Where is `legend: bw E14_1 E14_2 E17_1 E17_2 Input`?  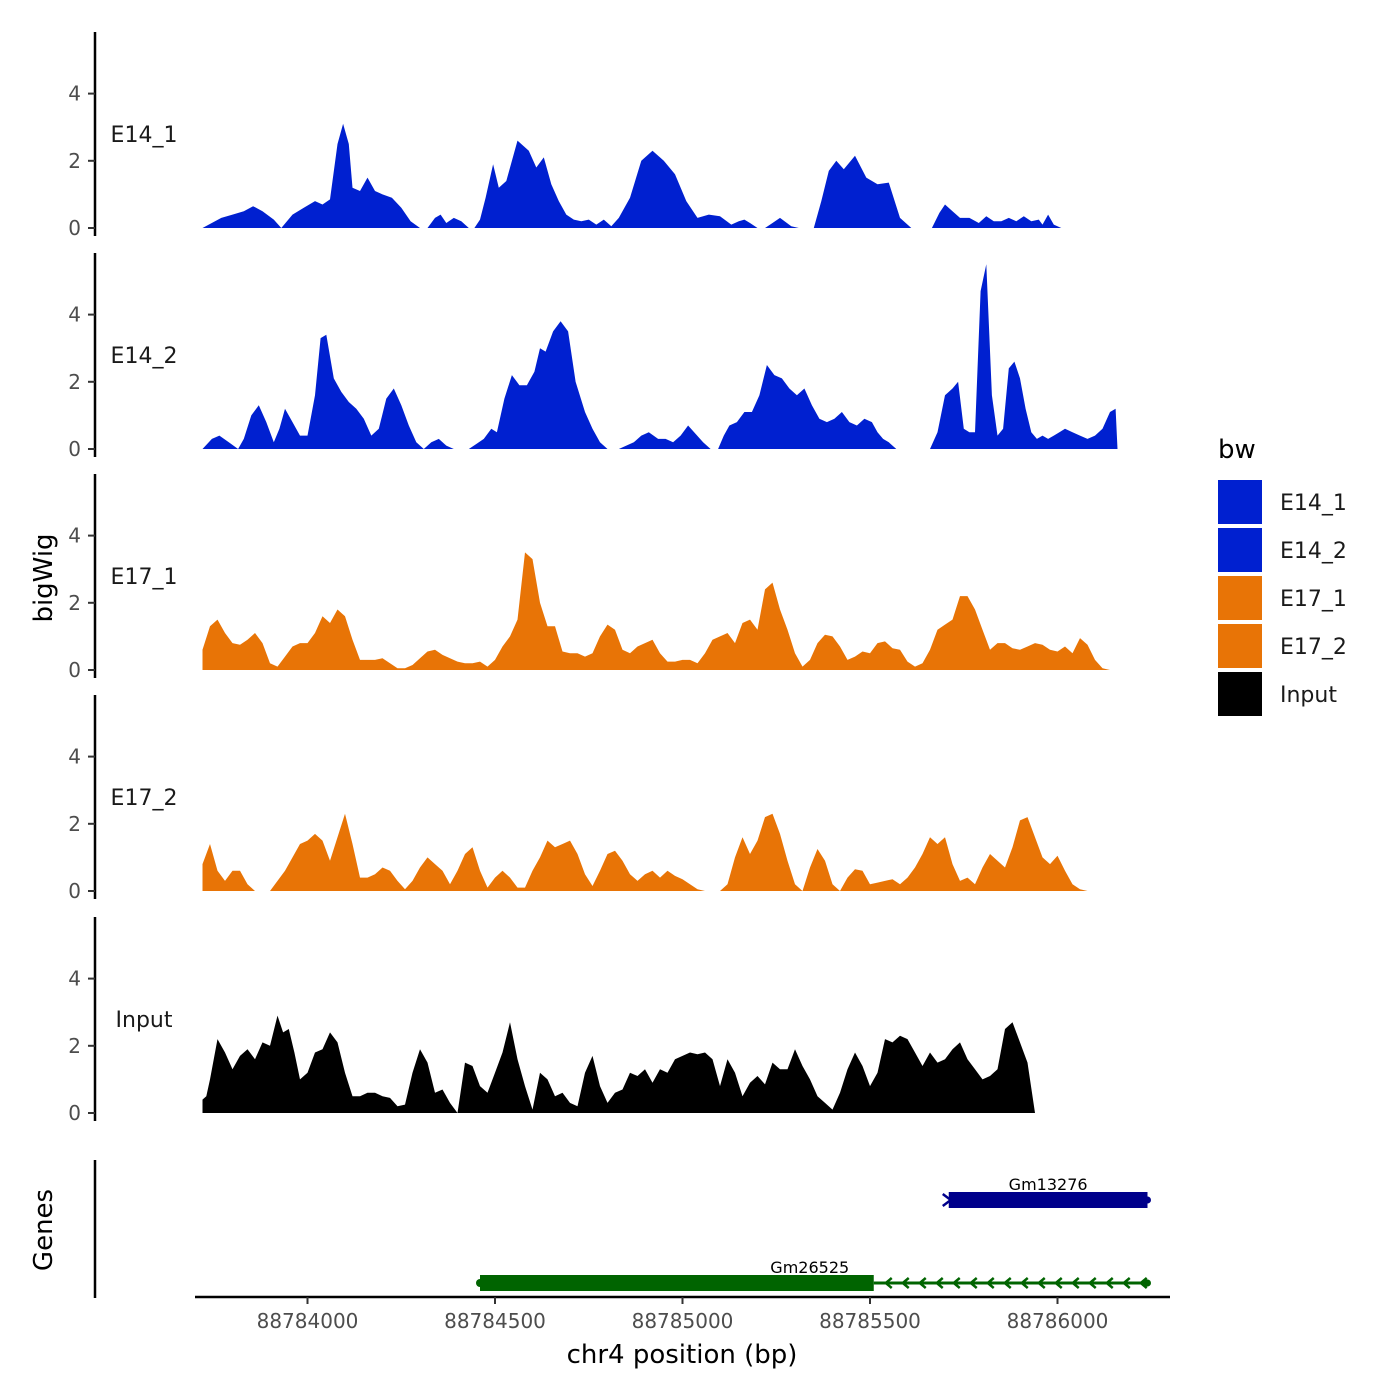
legend: bw E14_1 E14_2 E17_1 E17_2 Input is located at coordinates (1282, 575).